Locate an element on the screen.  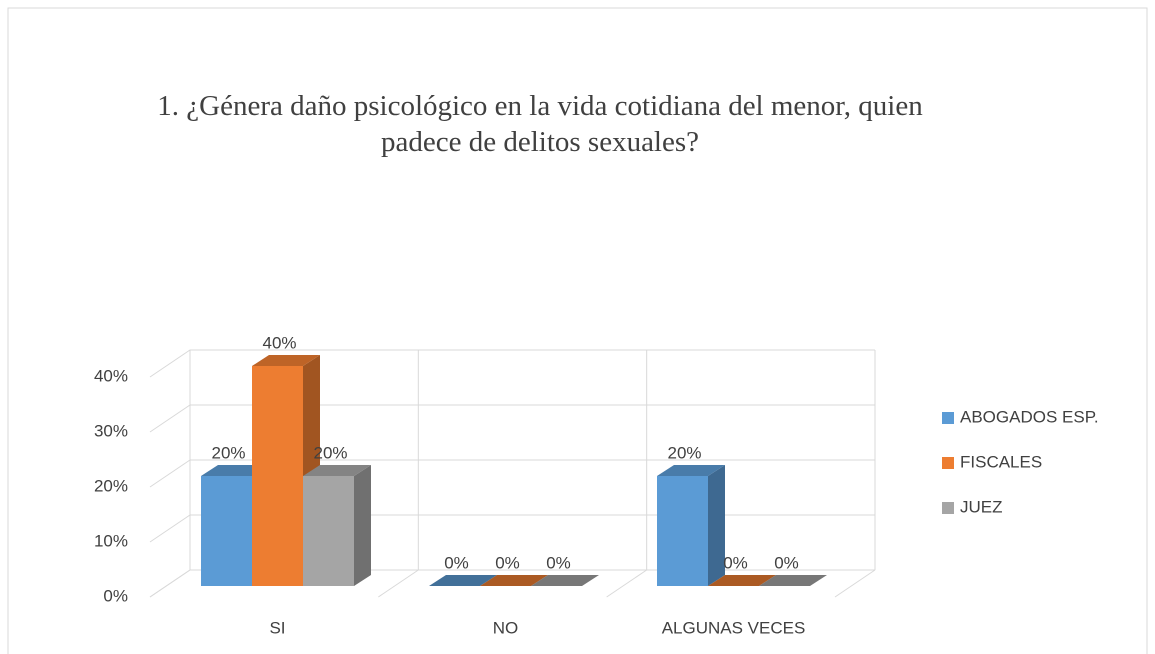
y-tick-label: 10% is located at coordinates (111, 540).